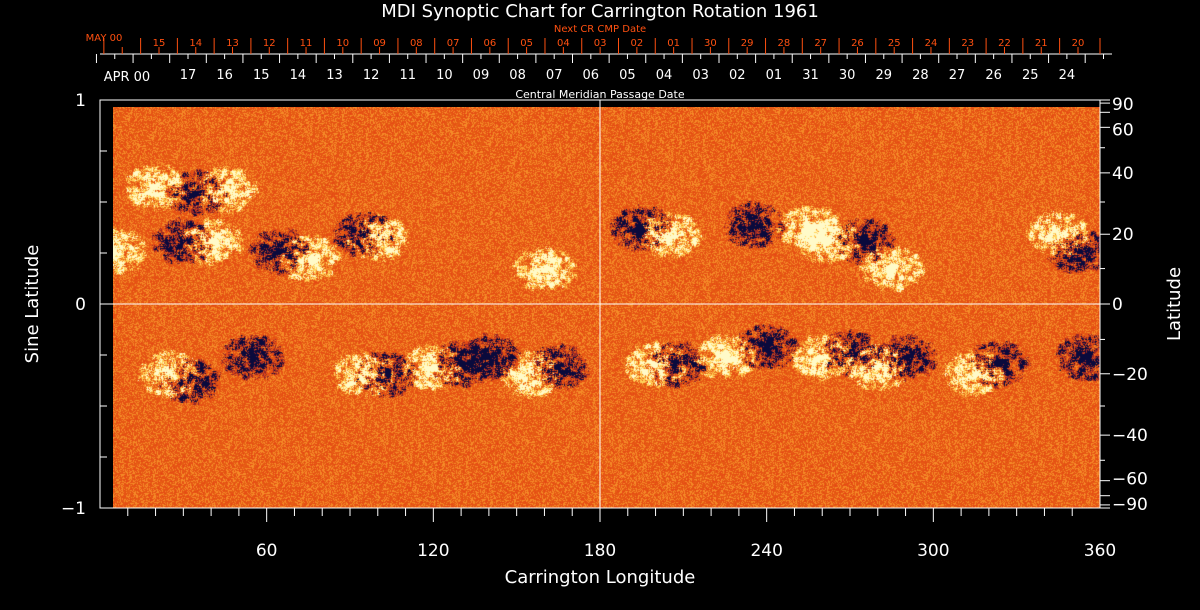  I want to click on cmp-date-label: 12, so click(371, 75).